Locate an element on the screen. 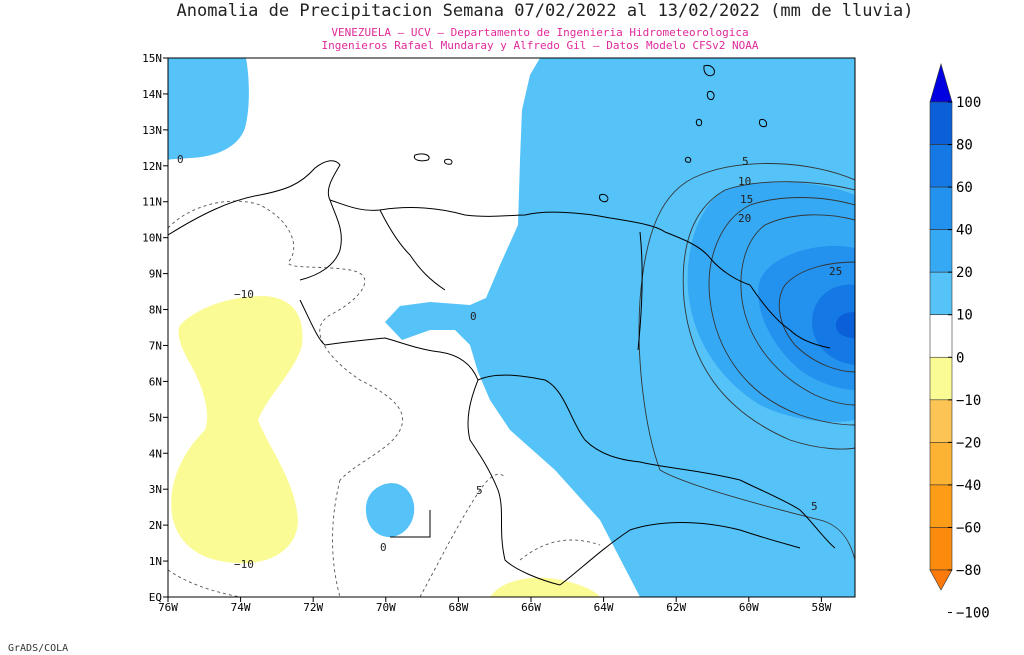 This screenshot has width=1024, height=655. lat-tick-label: 15N is located at coordinates (152, 58).